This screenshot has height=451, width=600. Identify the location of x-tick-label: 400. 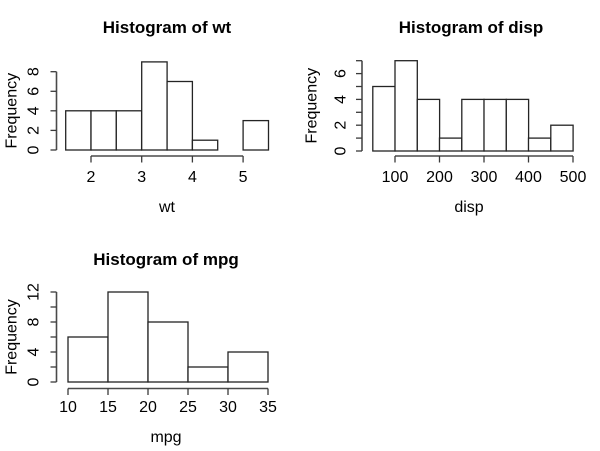
(528, 177).